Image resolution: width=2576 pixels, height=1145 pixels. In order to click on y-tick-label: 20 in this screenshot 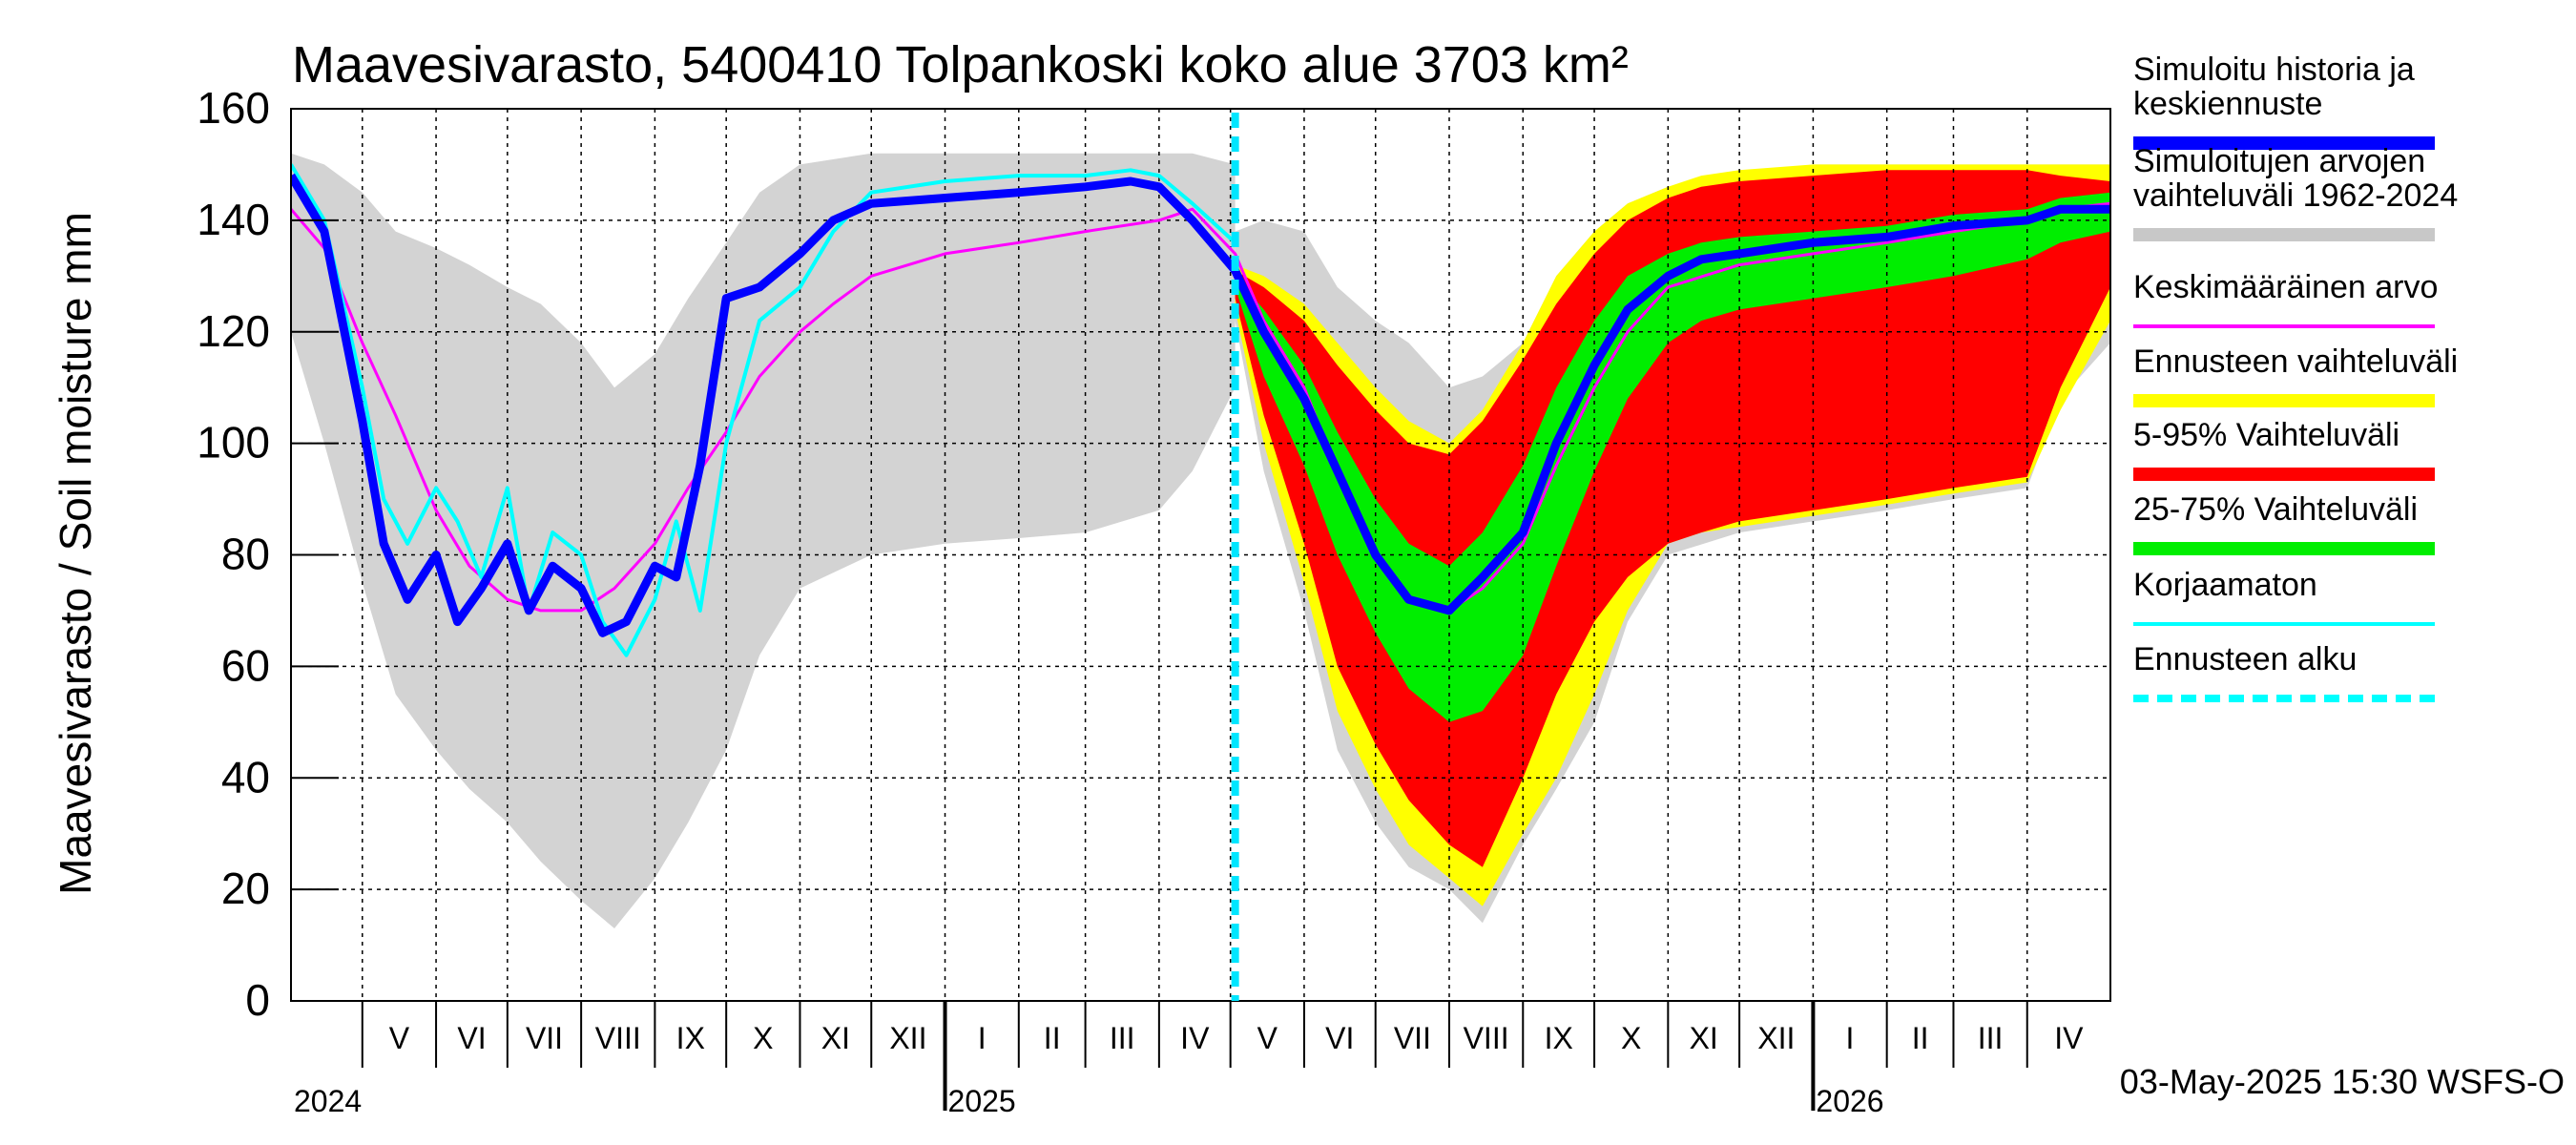, I will do `click(245, 888)`.